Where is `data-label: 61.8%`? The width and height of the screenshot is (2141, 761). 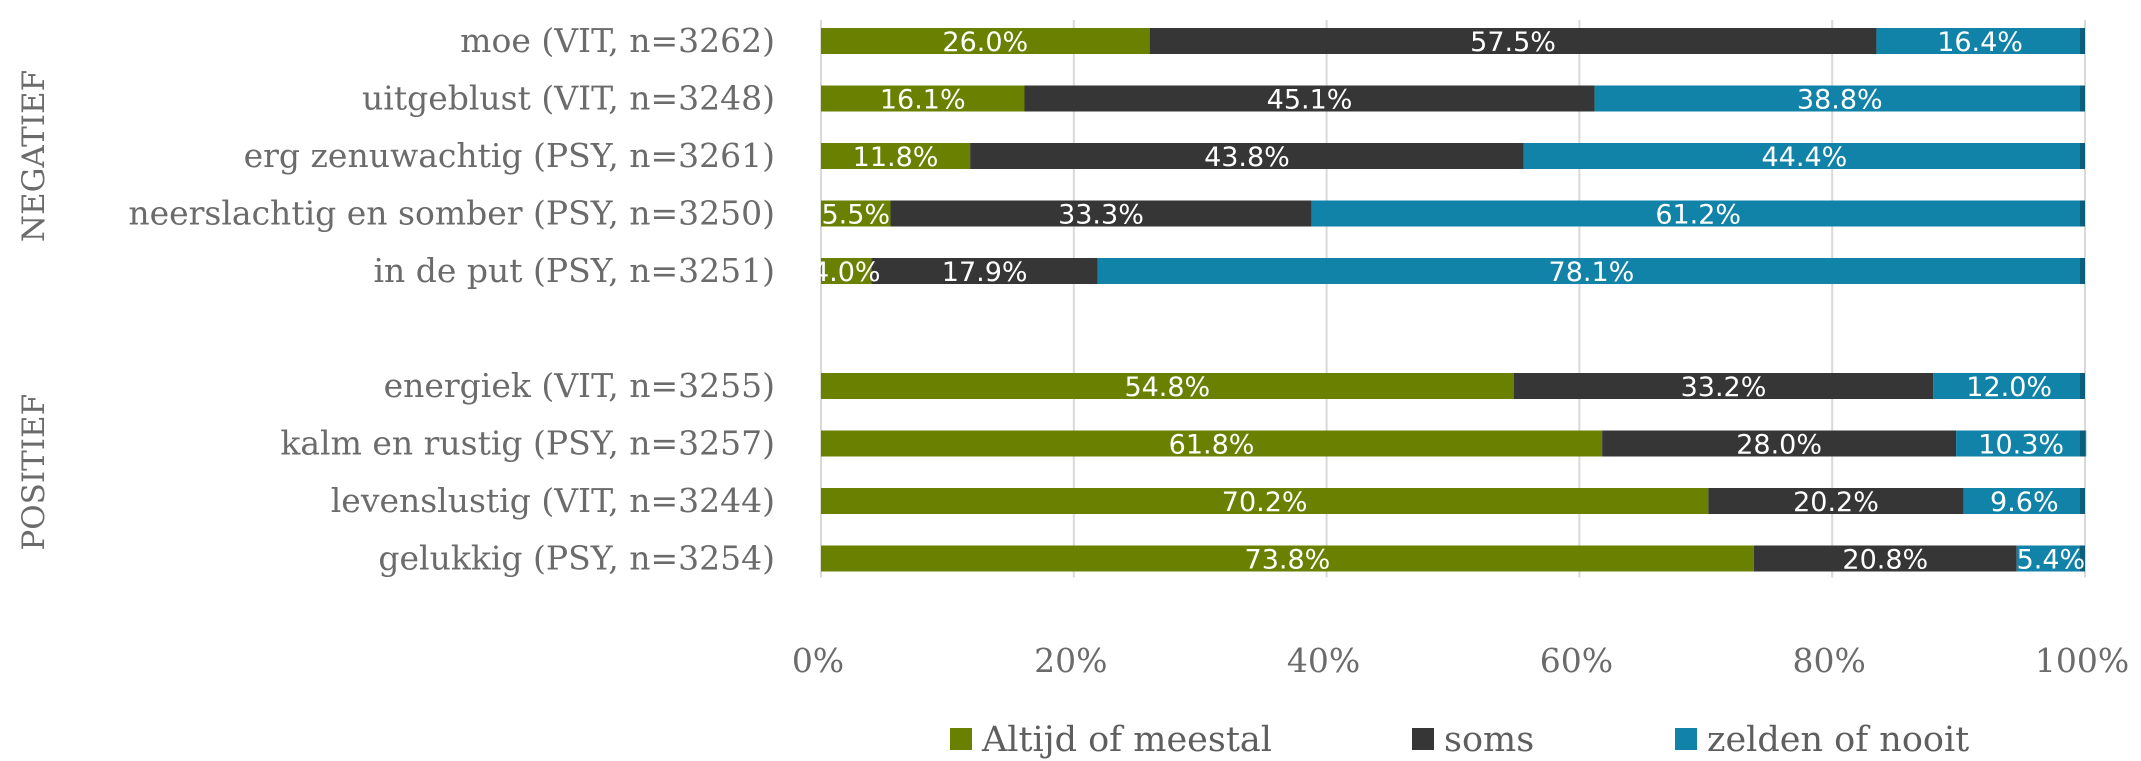
data-label: 61.8% is located at coordinates (1212, 445).